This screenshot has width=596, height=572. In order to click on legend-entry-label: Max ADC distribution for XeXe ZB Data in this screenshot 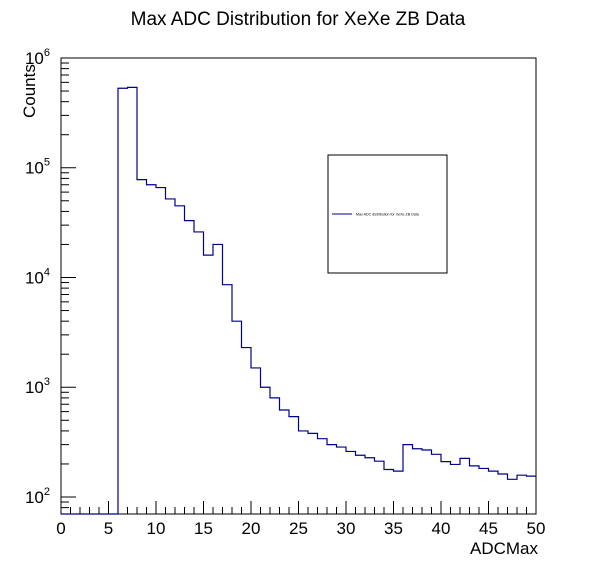, I will do `click(387, 215)`.